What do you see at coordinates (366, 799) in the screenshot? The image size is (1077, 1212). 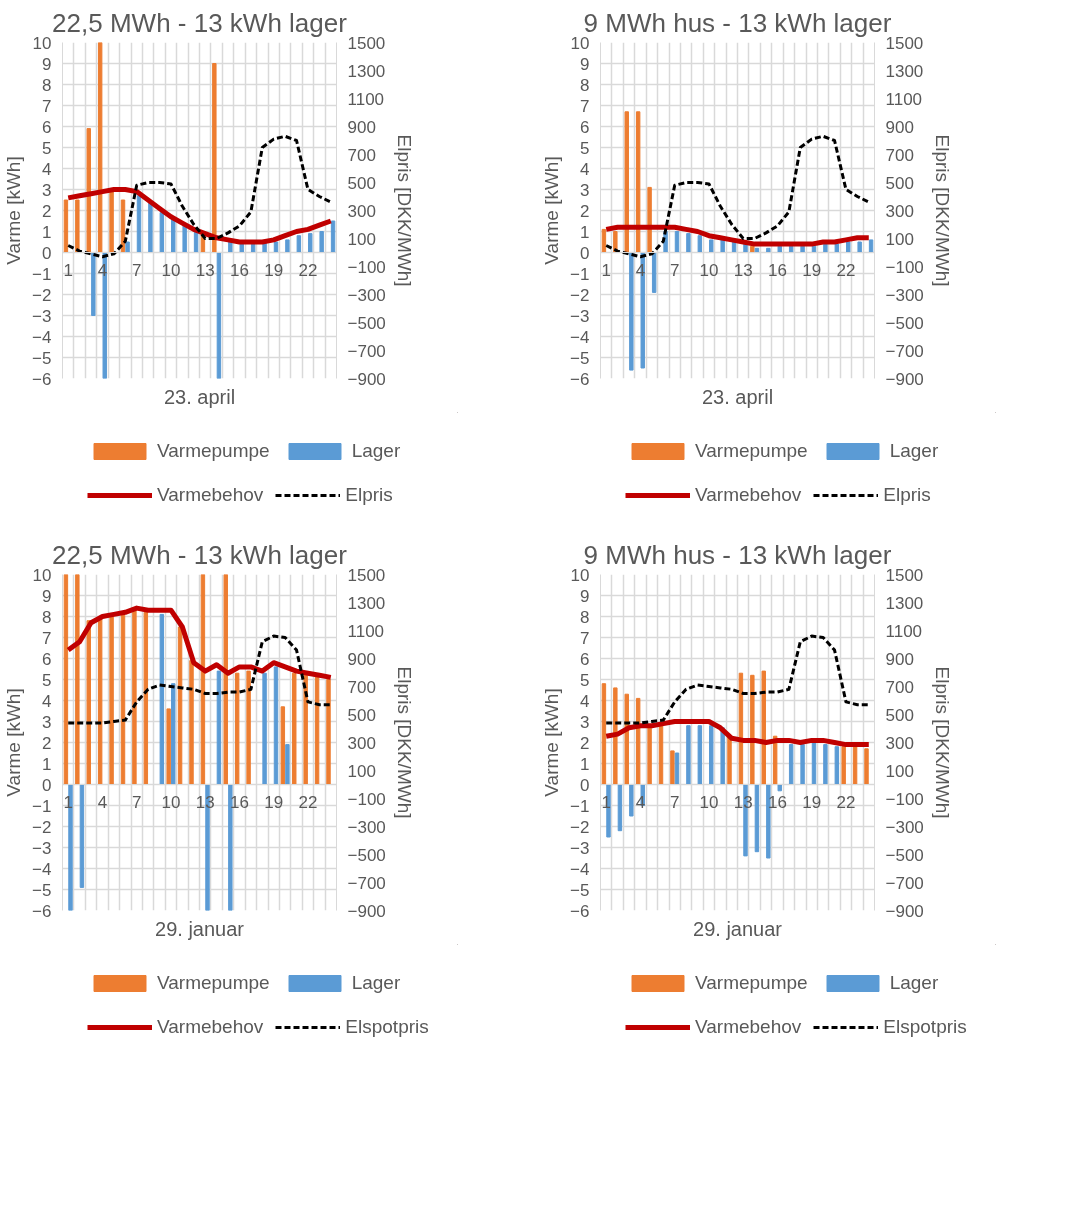 I see `y2-tick-label: −100` at bounding box center [366, 799].